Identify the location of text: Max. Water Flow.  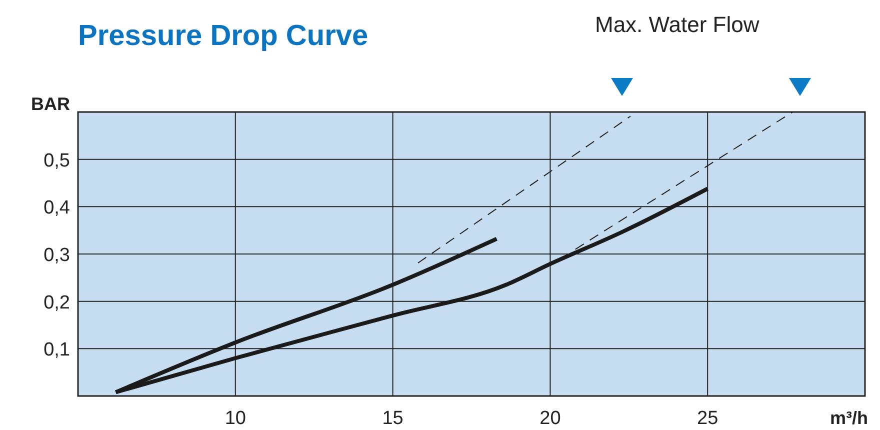
(677, 24).